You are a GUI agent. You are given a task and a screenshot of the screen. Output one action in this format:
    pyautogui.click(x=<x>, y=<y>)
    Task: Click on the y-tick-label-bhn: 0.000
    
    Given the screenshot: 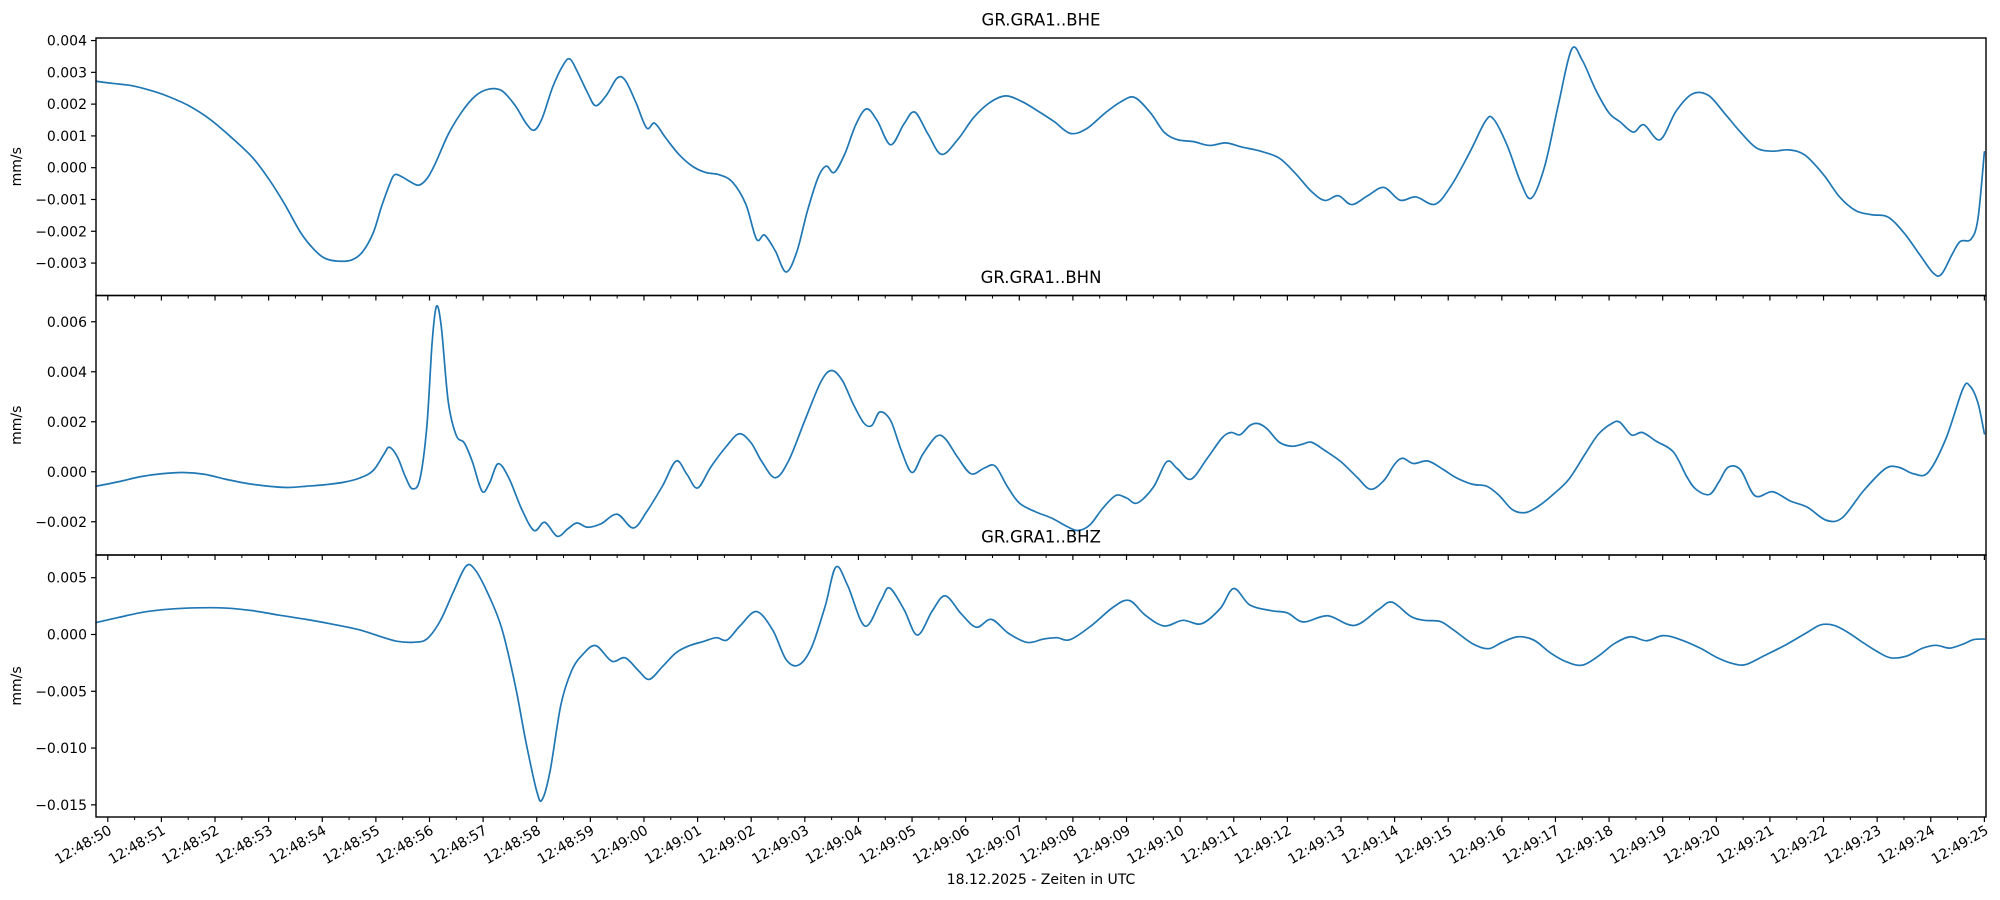 What is the action you would take?
    pyautogui.click(x=67, y=473)
    